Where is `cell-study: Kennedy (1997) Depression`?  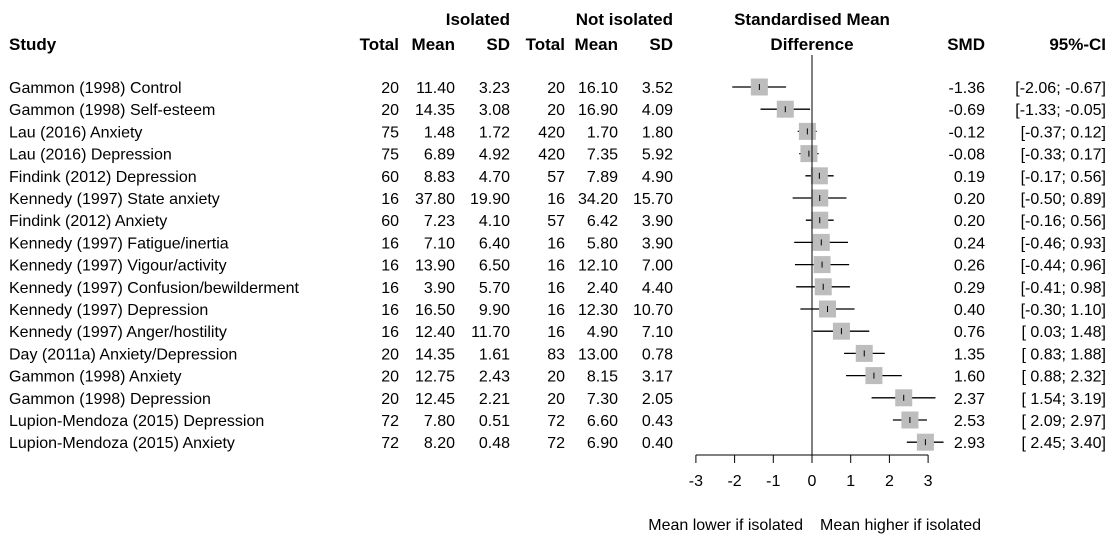
cell-study: Kennedy (1997) Depression is located at coordinates (108, 310).